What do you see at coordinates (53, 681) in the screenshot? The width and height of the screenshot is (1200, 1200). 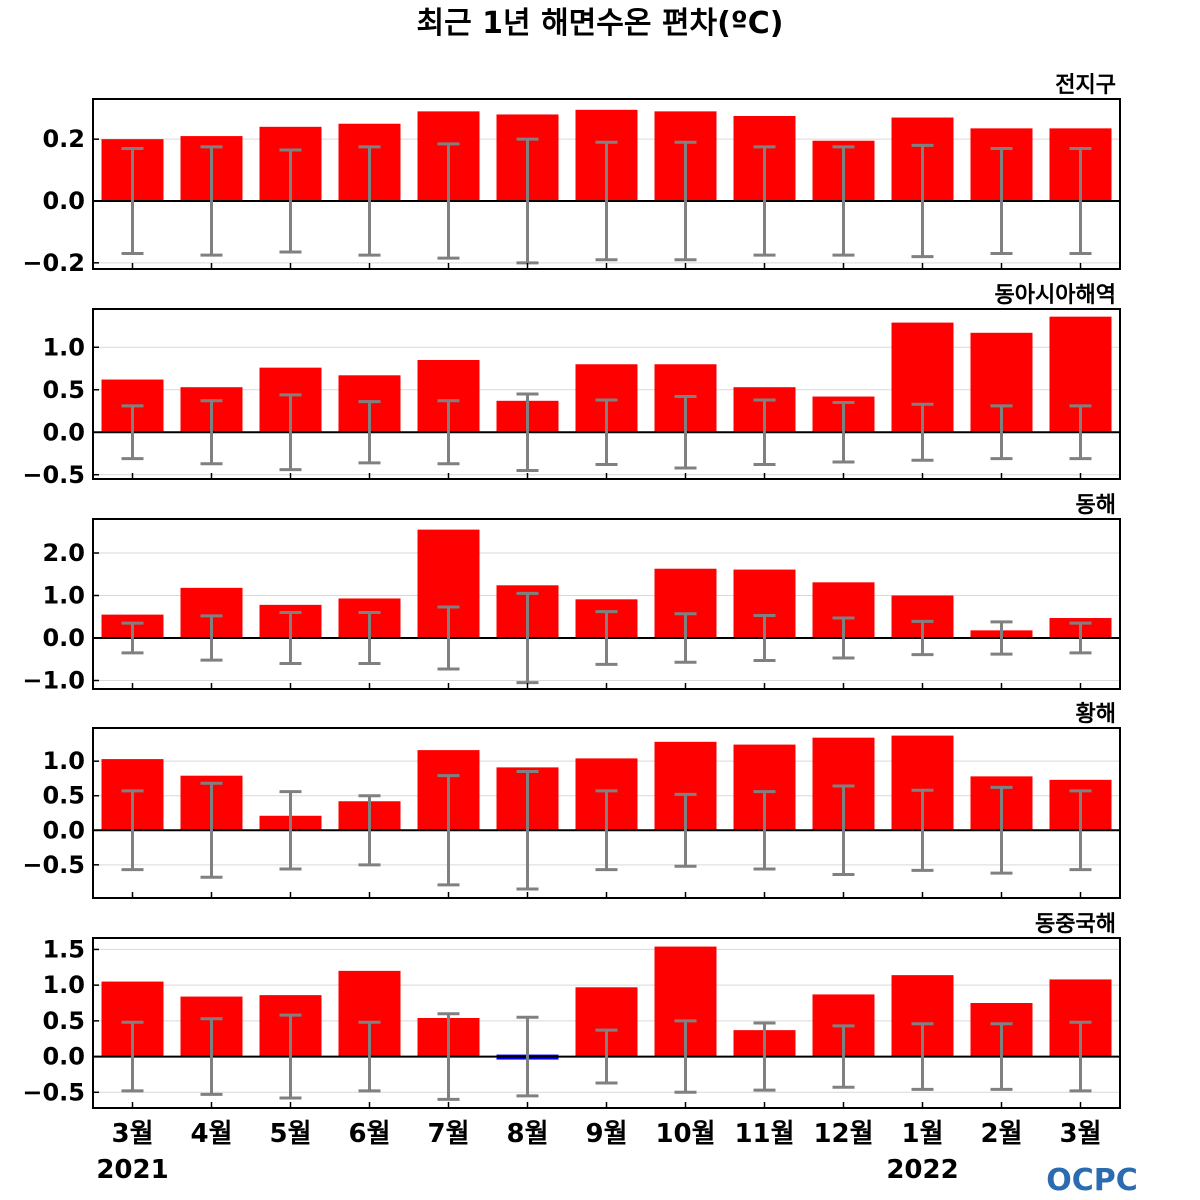 I see `y-tick-label: −1.0` at bounding box center [53, 681].